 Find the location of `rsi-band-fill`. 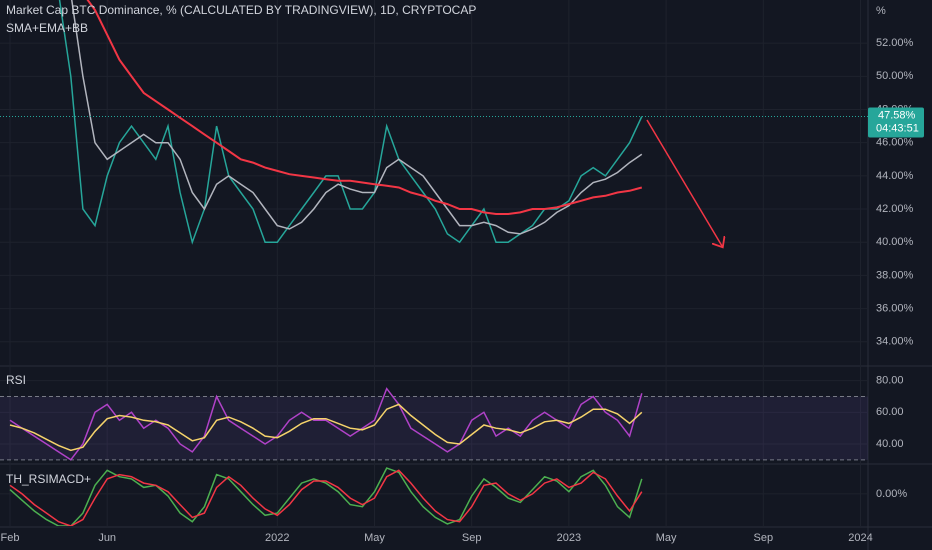

rsi-band-fill is located at coordinates (434, 428).